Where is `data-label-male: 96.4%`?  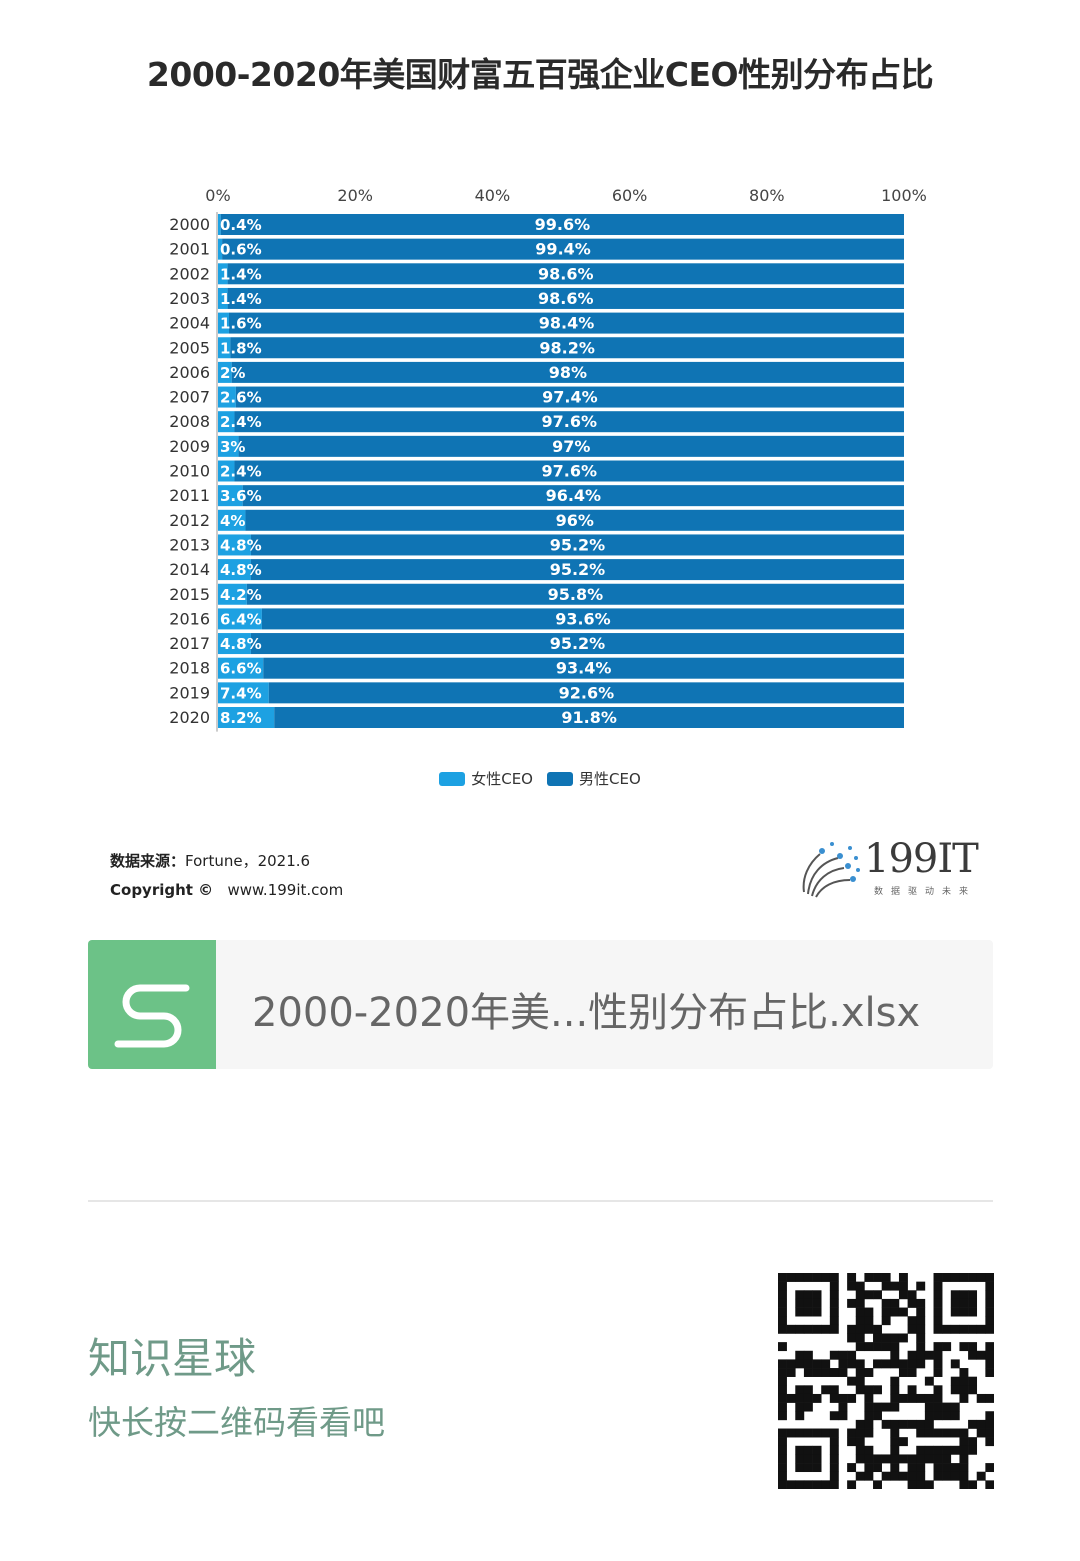
data-label-male: 96.4% is located at coordinates (574, 495).